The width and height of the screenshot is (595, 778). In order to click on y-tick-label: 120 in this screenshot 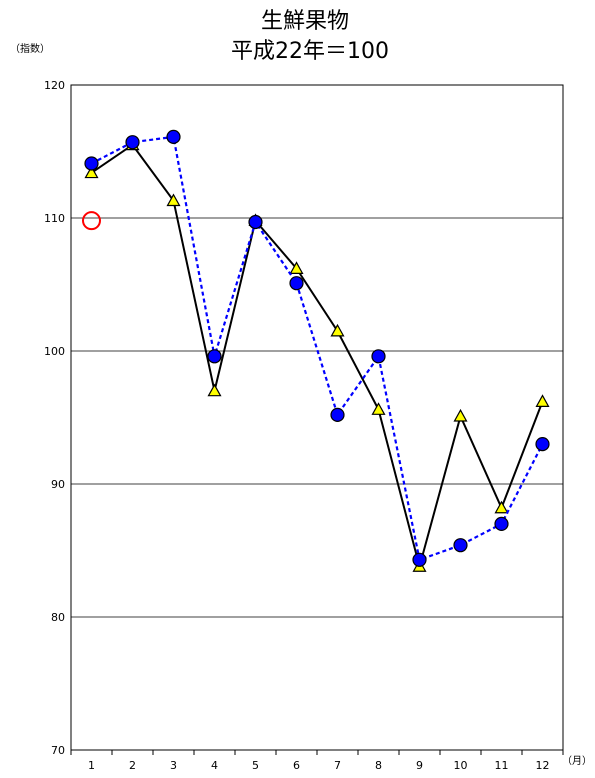, I will do `click(54, 85)`.